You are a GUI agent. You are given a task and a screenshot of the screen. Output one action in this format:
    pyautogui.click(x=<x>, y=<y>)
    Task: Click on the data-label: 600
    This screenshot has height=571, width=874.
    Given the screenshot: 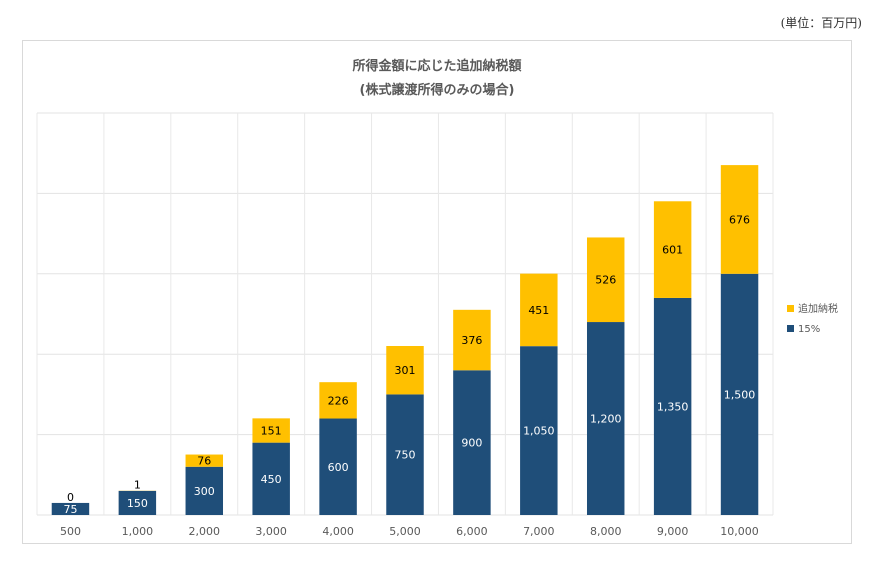 What is the action you would take?
    pyautogui.click(x=338, y=467)
    